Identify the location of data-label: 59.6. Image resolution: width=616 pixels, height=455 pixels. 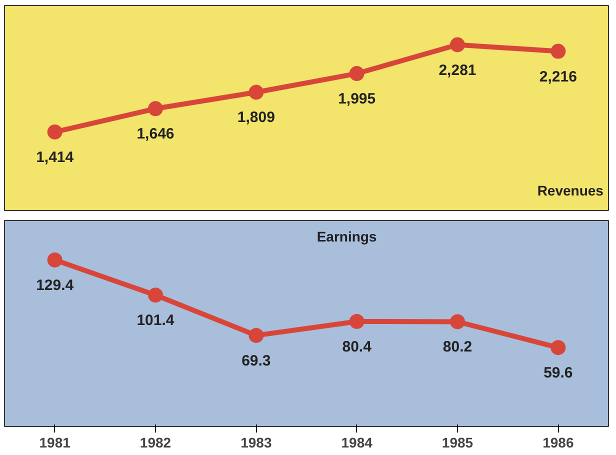
(558, 373).